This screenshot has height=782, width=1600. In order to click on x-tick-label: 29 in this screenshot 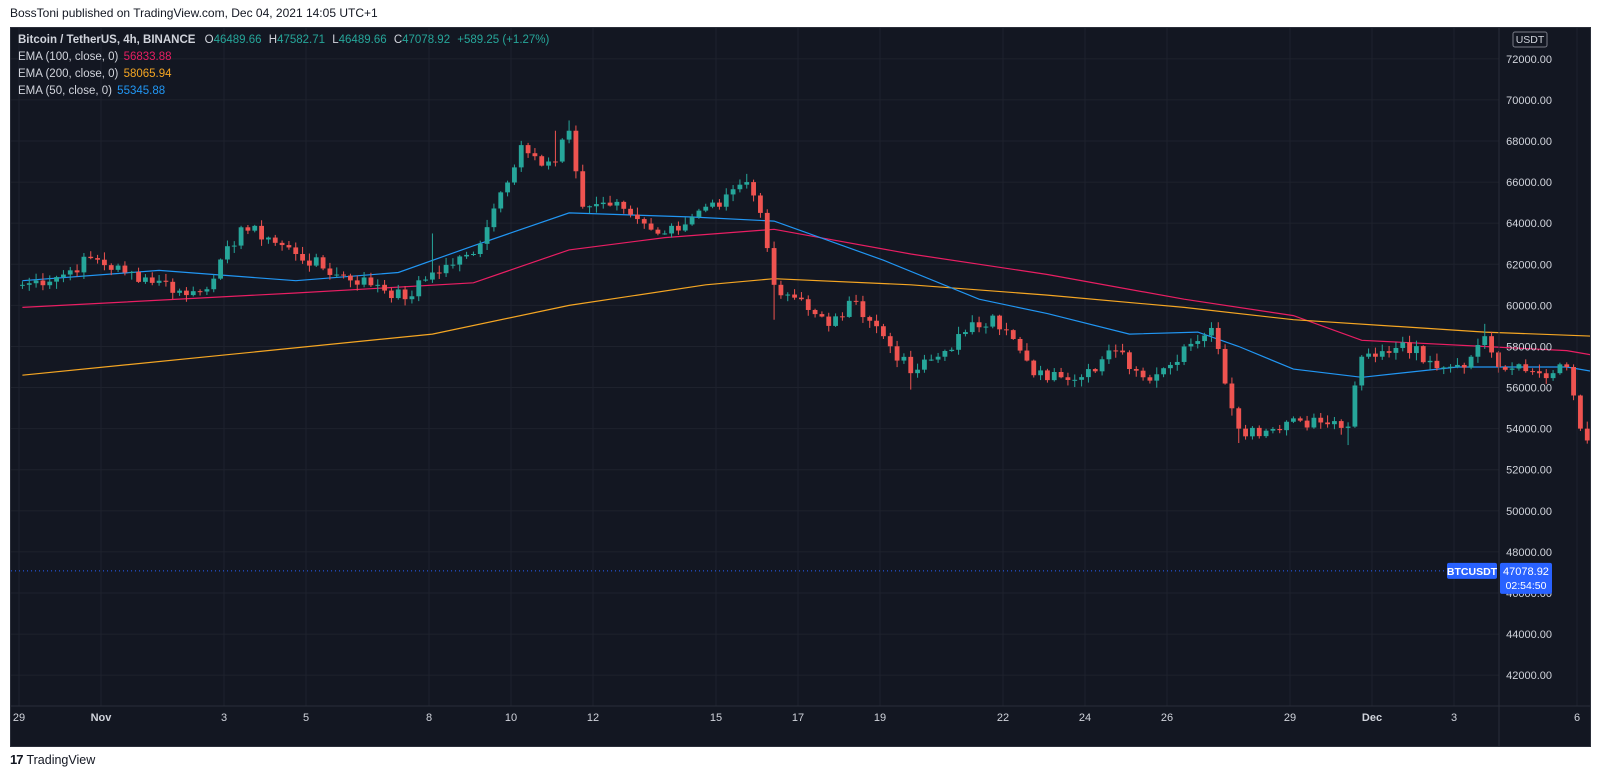, I will do `click(19, 718)`.